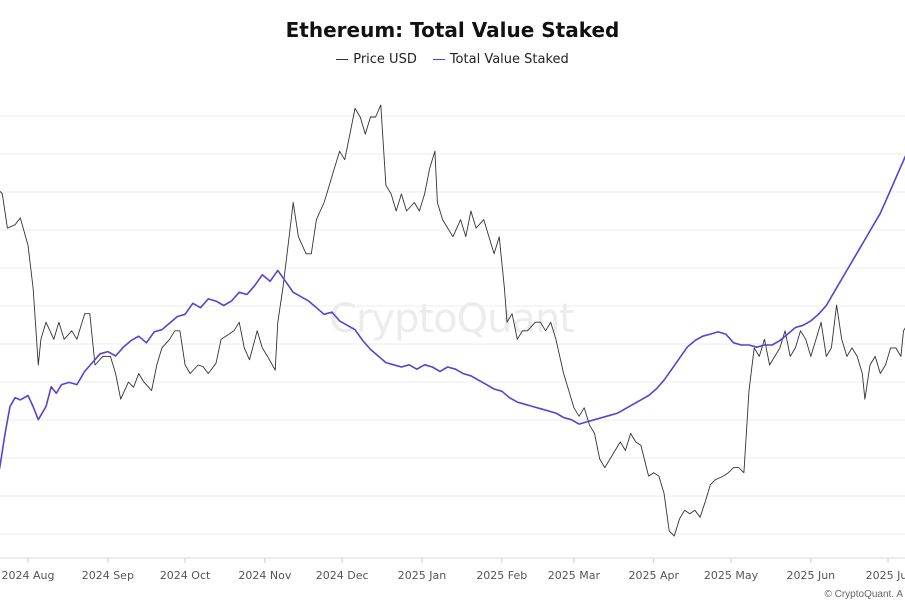 The image size is (905, 613). What do you see at coordinates (422, 575) in the screenshot?
I see `x-tick-label-5: 2025 Jan` at bounding box center [422, 575].